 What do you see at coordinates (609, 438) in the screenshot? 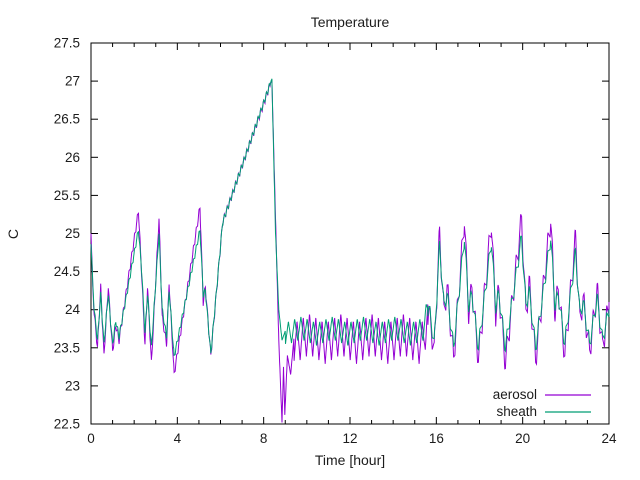
I see `x-tick-label: 24` at bounding box center [609, 438].